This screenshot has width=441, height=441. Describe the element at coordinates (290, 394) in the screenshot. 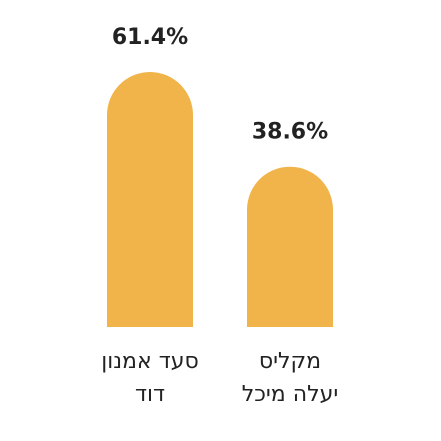

I see `x-tick-label: יעלה מיכל` at that location.